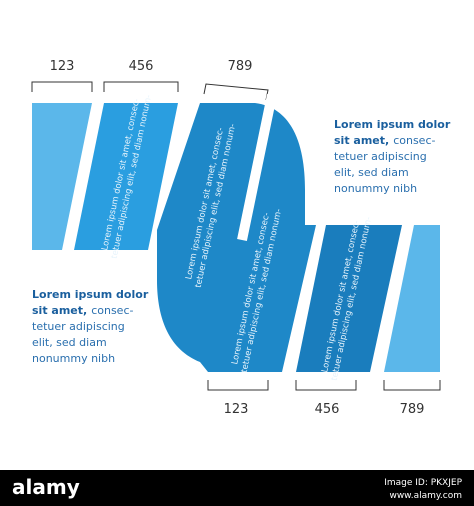 The width and height of the screenshot is (474, 506). Describe the element at coordinates (423, 483) in the screenshot. I see `watermark-id: Image ID: PKXJEP` at that location.